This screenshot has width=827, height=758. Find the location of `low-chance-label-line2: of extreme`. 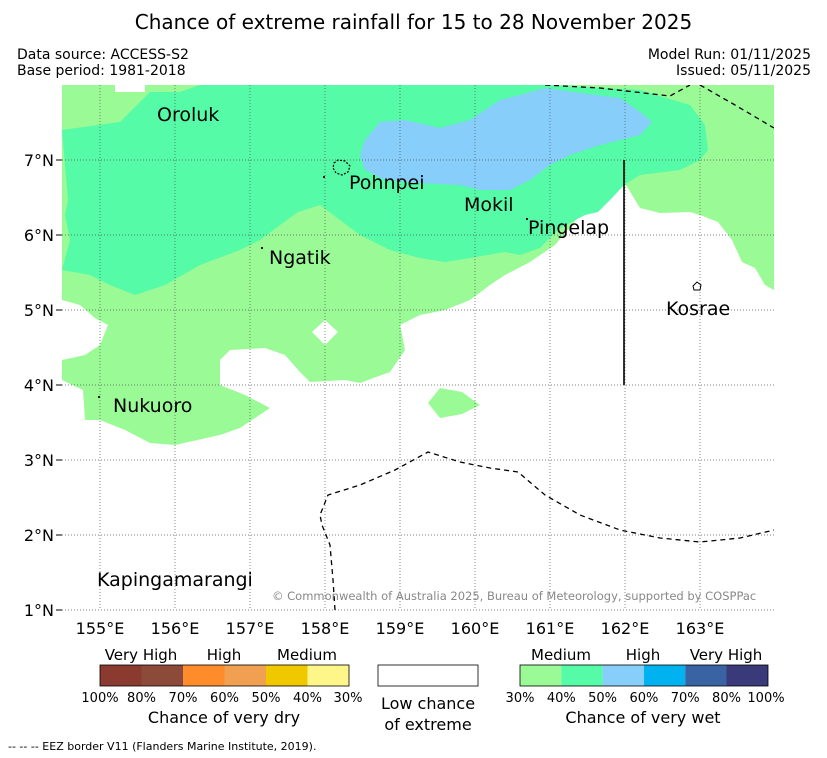

low-chance-label-line2: of extreme is located at coordinates (427, 724).